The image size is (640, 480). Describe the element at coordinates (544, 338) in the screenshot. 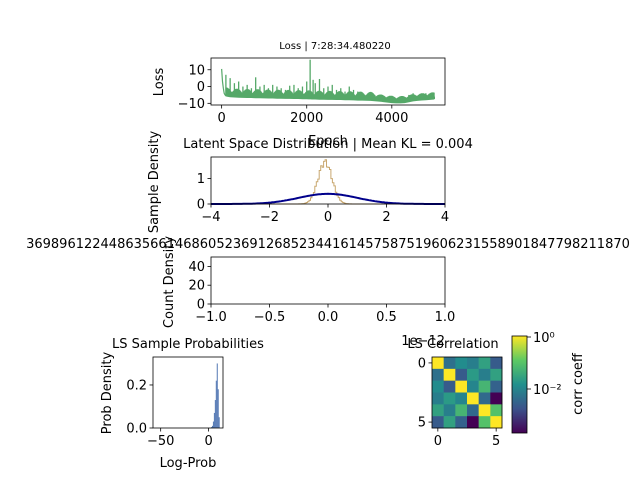

I see `colorbar-tick-label: 10⁰` at that location.